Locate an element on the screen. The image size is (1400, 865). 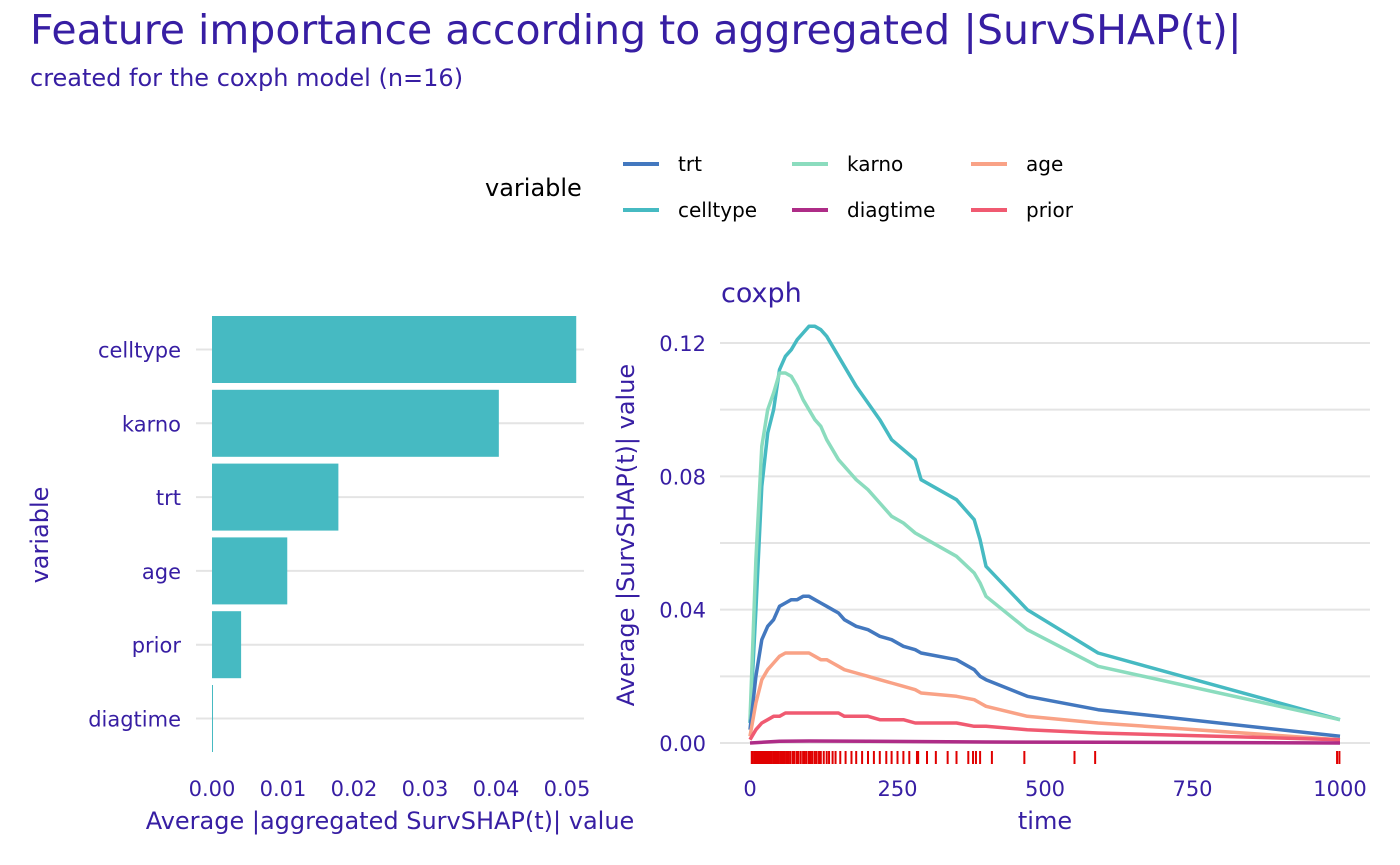
bar-prior is located at coordinates (227, 645).